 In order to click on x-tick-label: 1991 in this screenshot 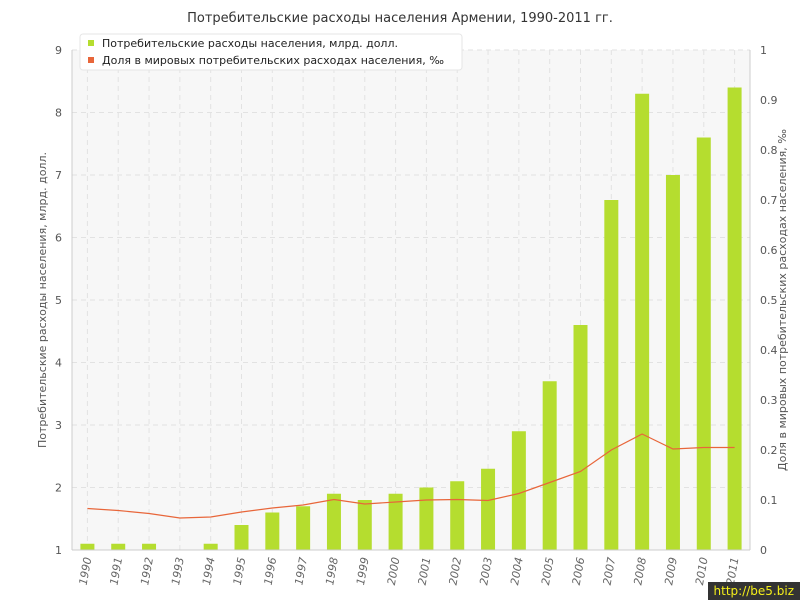, I will do `click(117, 571)`.